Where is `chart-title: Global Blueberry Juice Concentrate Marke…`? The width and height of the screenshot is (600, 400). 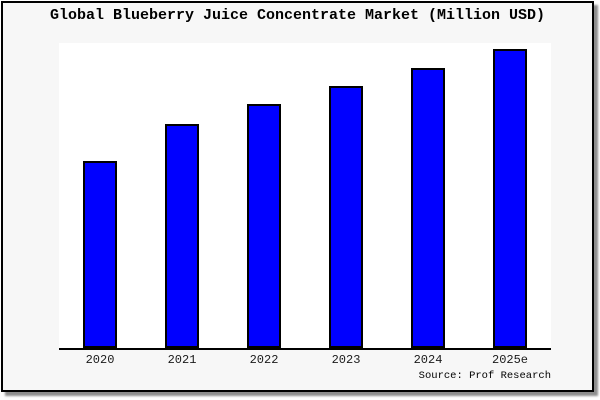
chart-title: Global Blueberry Juice Concentrate Marke… is located at coordinates (297, 15).